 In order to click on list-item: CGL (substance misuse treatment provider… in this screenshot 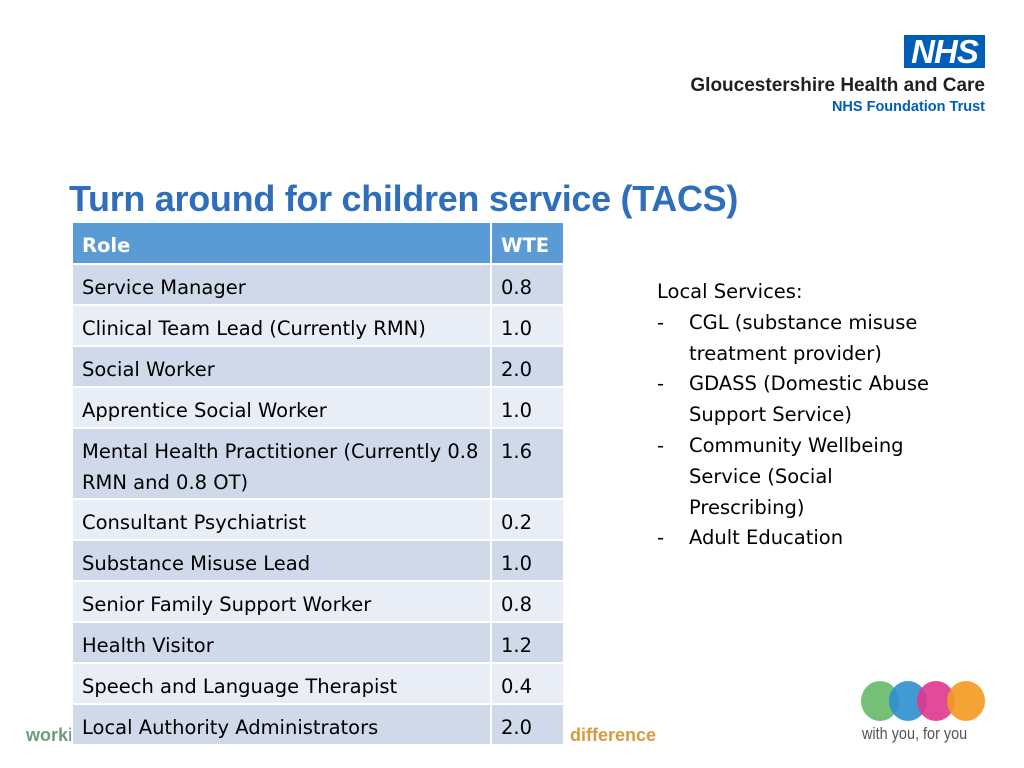, I will do `click(803, 339)`.